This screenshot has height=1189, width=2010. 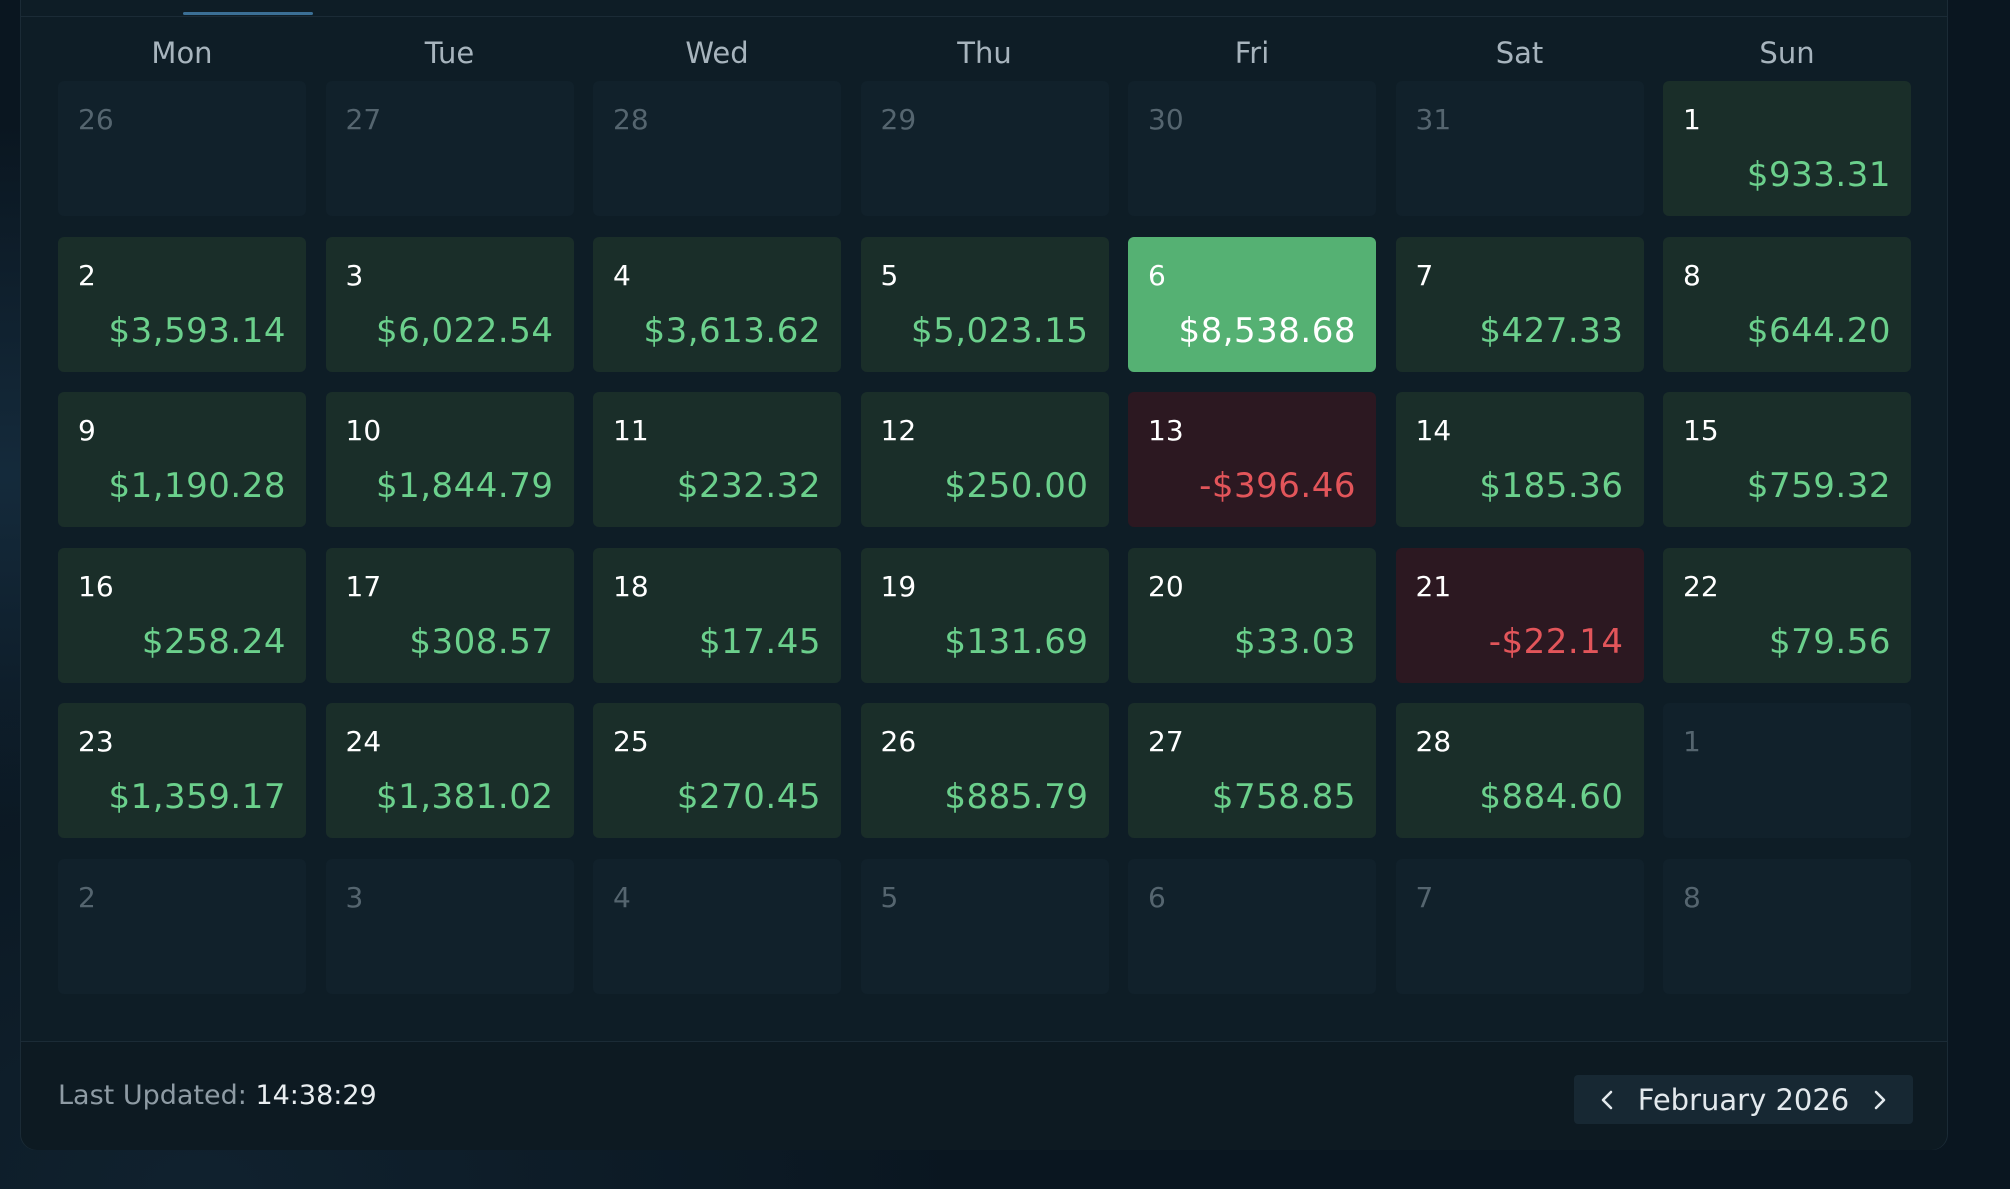 What do you see at coordinates (1433, 430) in the screenshot?
I see `day-number: 14` at bounding box center [1433, 430].